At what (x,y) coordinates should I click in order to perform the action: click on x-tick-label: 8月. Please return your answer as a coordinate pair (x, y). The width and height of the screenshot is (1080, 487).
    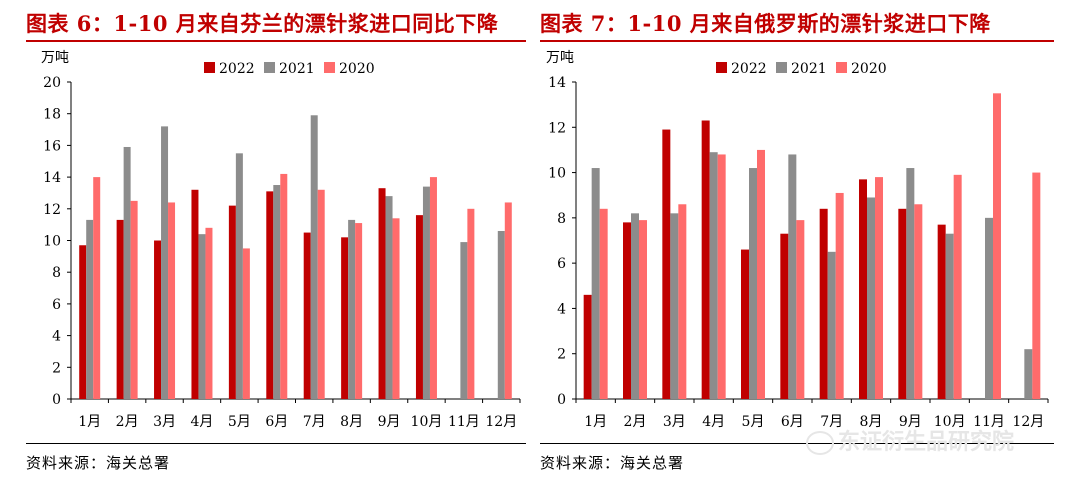
    Looking at the image, I should click on (351, 422).